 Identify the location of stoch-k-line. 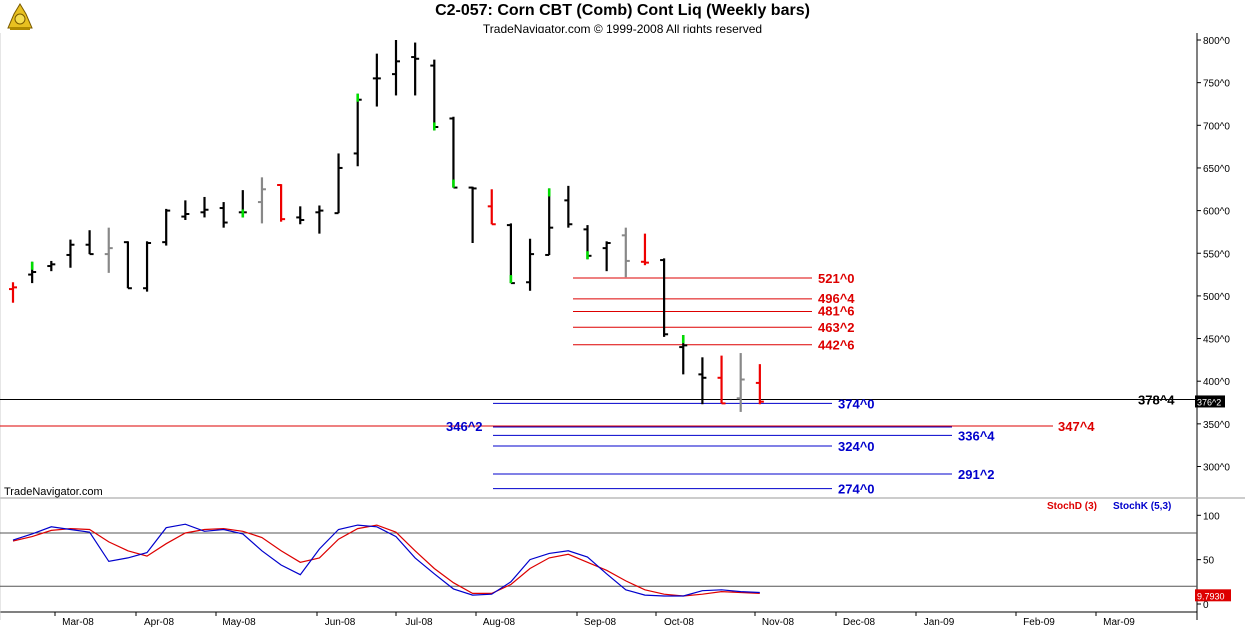
(386, 560).